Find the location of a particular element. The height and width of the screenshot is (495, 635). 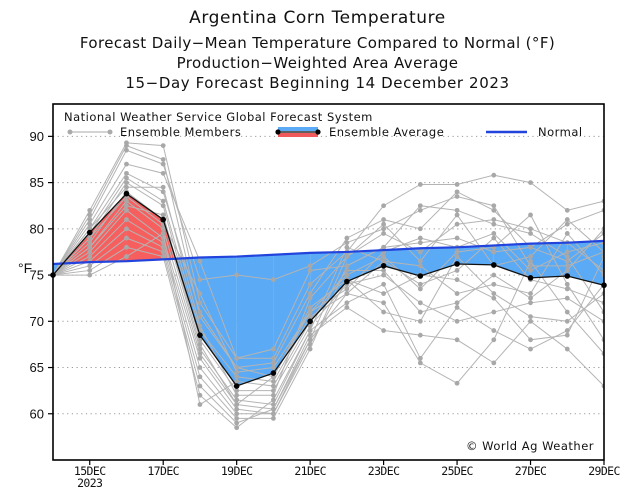

legend-swatch-average-dot is located at coordinates (318, 132).